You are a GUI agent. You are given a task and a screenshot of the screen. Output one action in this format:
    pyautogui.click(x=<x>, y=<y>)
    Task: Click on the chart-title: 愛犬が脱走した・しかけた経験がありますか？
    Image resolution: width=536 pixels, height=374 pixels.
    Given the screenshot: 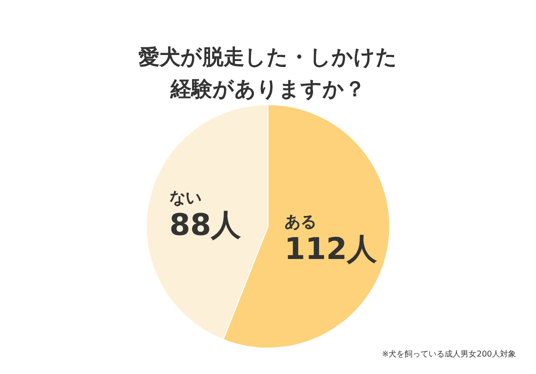 What is the action you would take?
    pyautogui.click(x=268, y=73)
    